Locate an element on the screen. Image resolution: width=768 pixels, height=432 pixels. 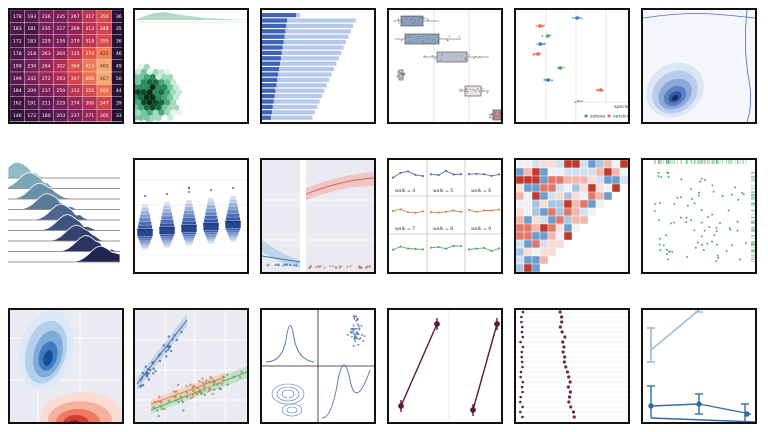
strip-mean is located at coordinates (548, 80).